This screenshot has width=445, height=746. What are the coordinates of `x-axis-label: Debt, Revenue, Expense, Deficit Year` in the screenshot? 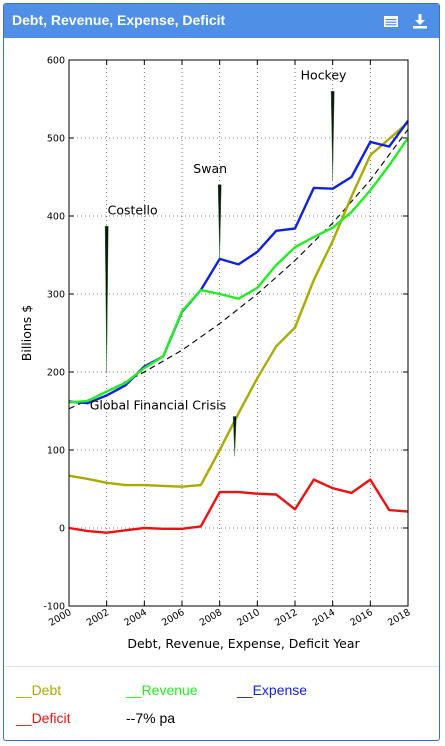 It's located at (243, 643).